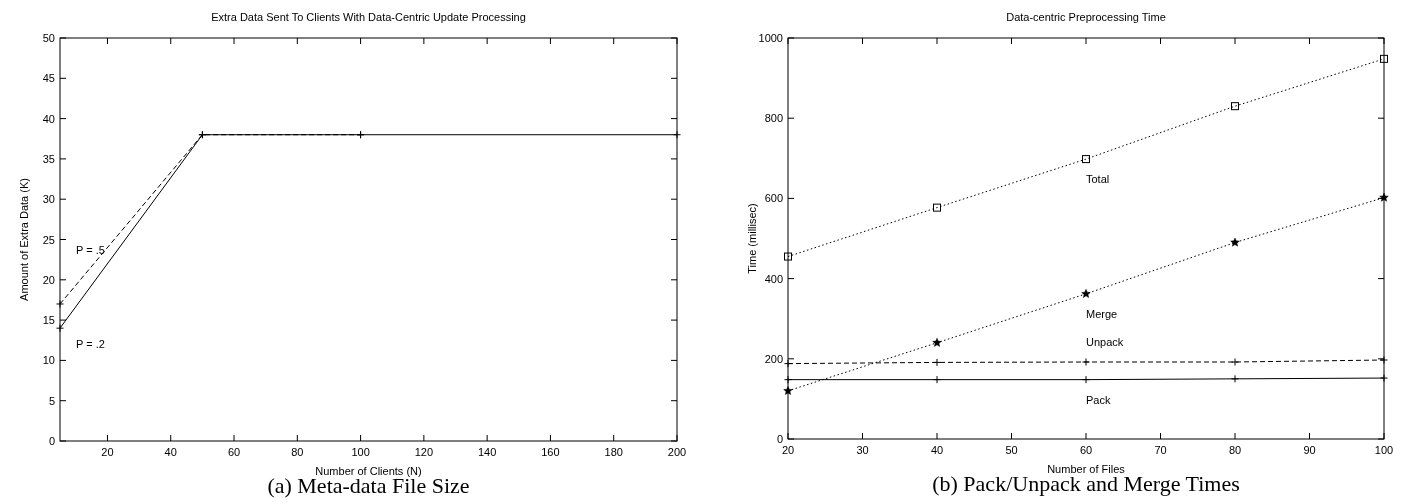 Image resolution: width=1405 pixels, height=504 pixels. I want to click on y-tick-label: 25, so click(48, 239).